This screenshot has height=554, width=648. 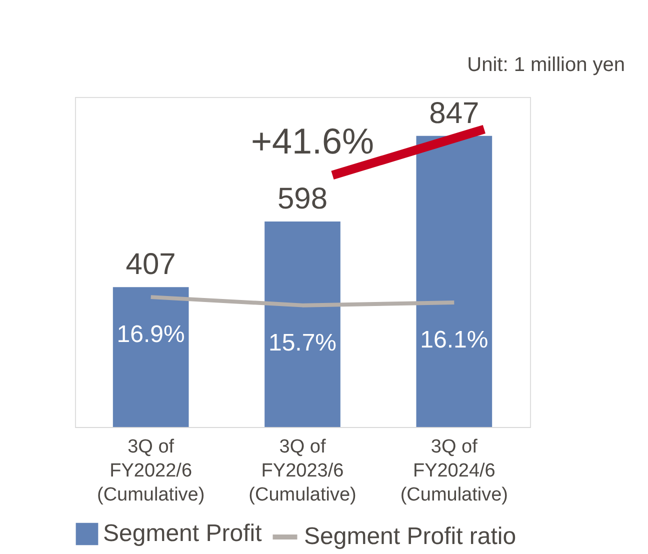 I want to click on data-label: 16.1%, so click(x=454, y=340).